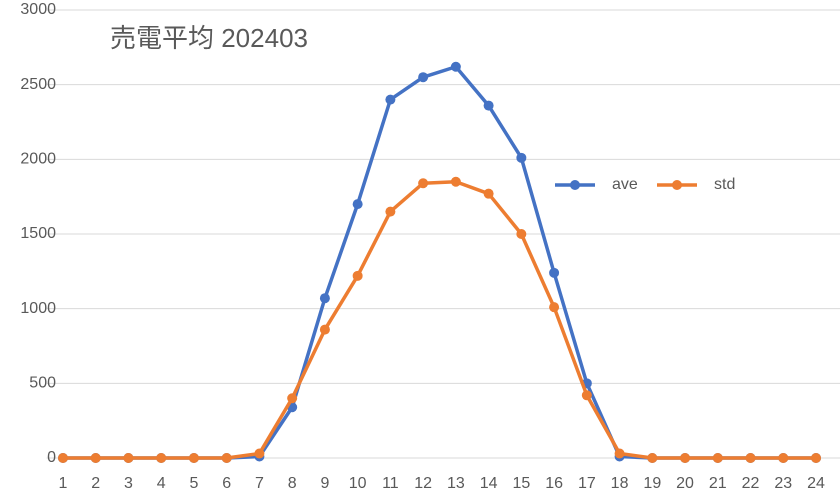 Image resolution: width=840 pixels, height=496 pixels. Describe the element at coordinates (456, 483) in the screenshot. I see `x-tick-label: 13` at that location.